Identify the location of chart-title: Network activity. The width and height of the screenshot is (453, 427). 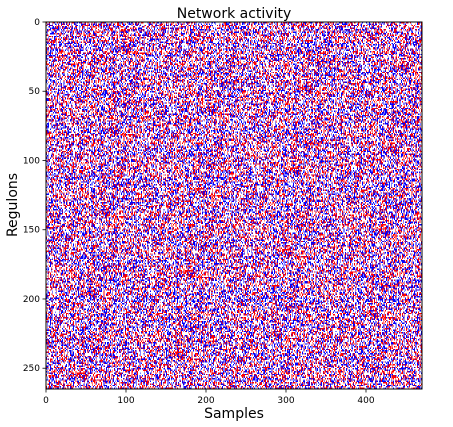
(234, 14).